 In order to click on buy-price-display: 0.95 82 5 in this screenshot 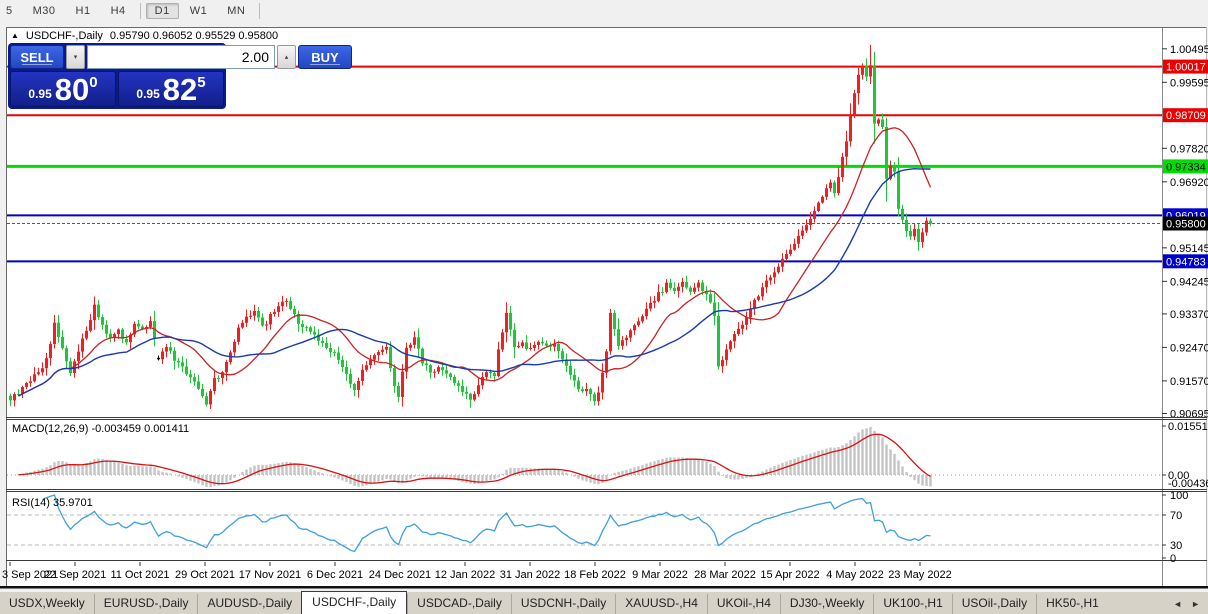, I will do `click(171, 89)`.